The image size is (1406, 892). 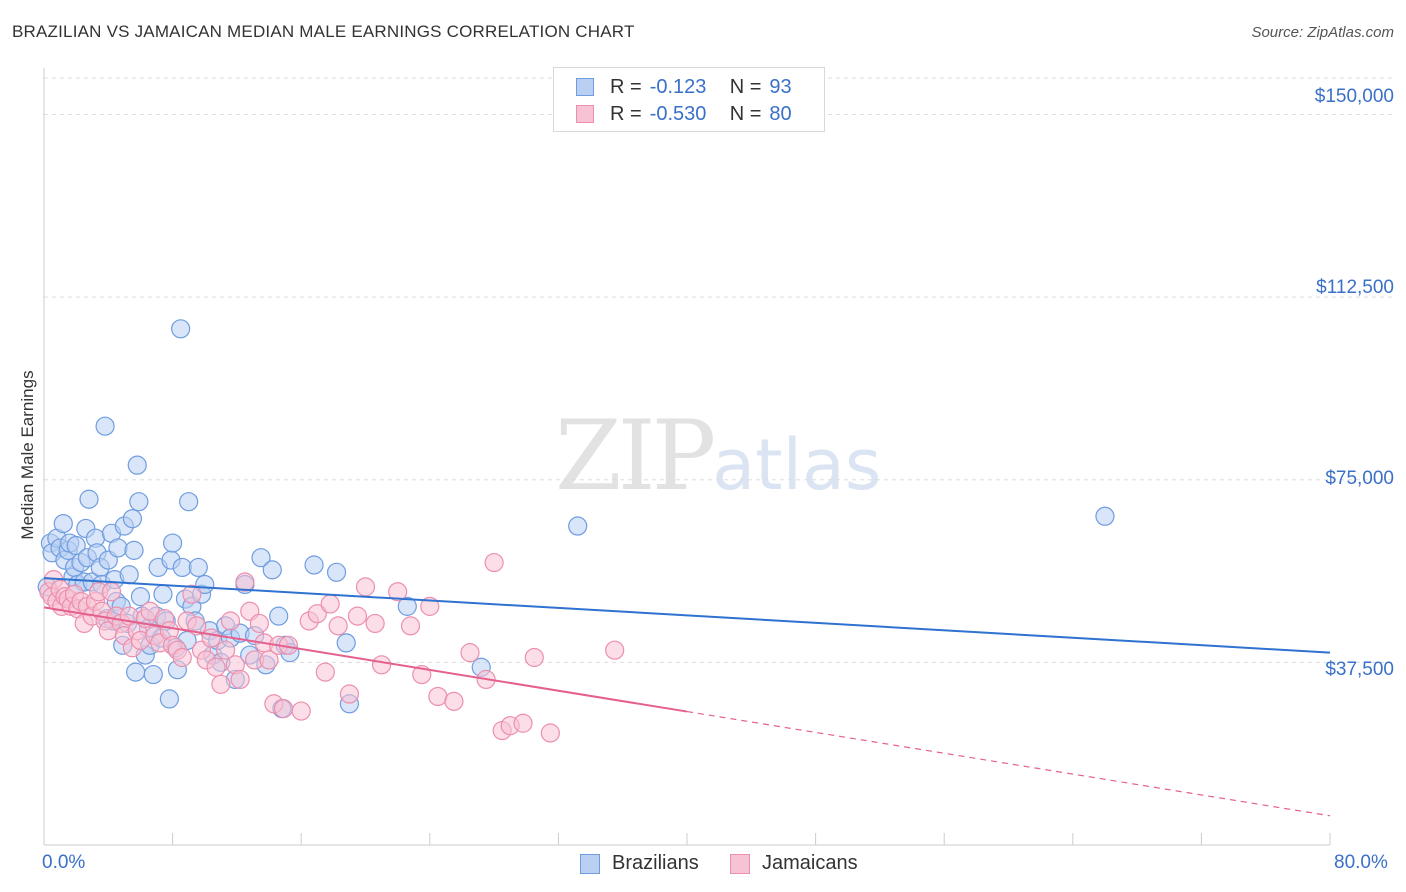 What do you see at coordinates (810, 863) in the screenshot?
I see `legend-label-jamaicans: Jamaicans` at bounding box center [810, 863].